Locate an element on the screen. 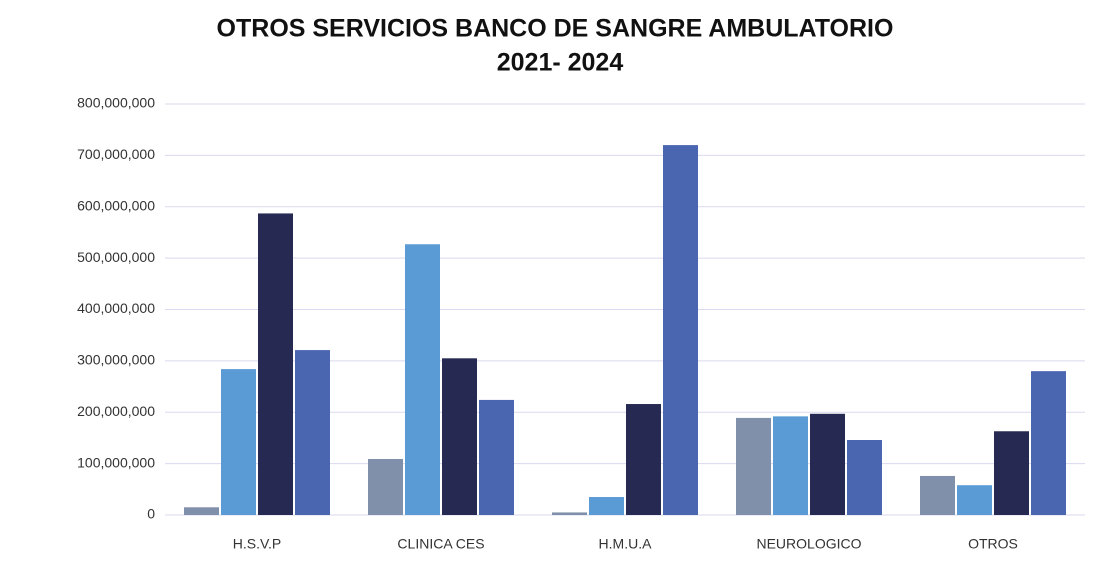 The image size is (1094, 575). y-tick-label: 0 is located at coordinates (151, 514).